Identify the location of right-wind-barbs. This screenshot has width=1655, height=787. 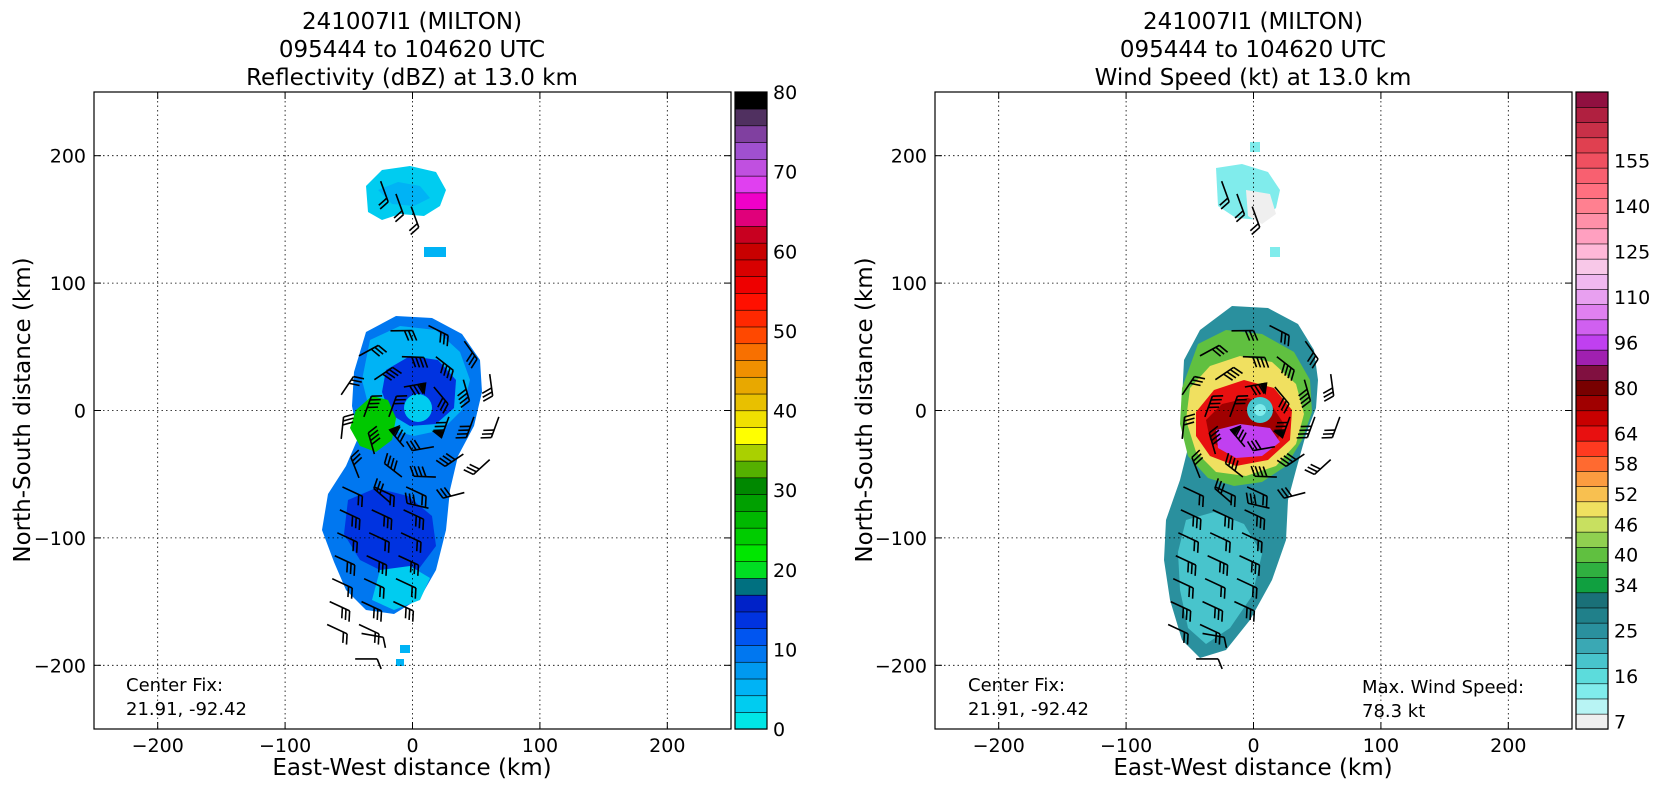
(1254, 425).